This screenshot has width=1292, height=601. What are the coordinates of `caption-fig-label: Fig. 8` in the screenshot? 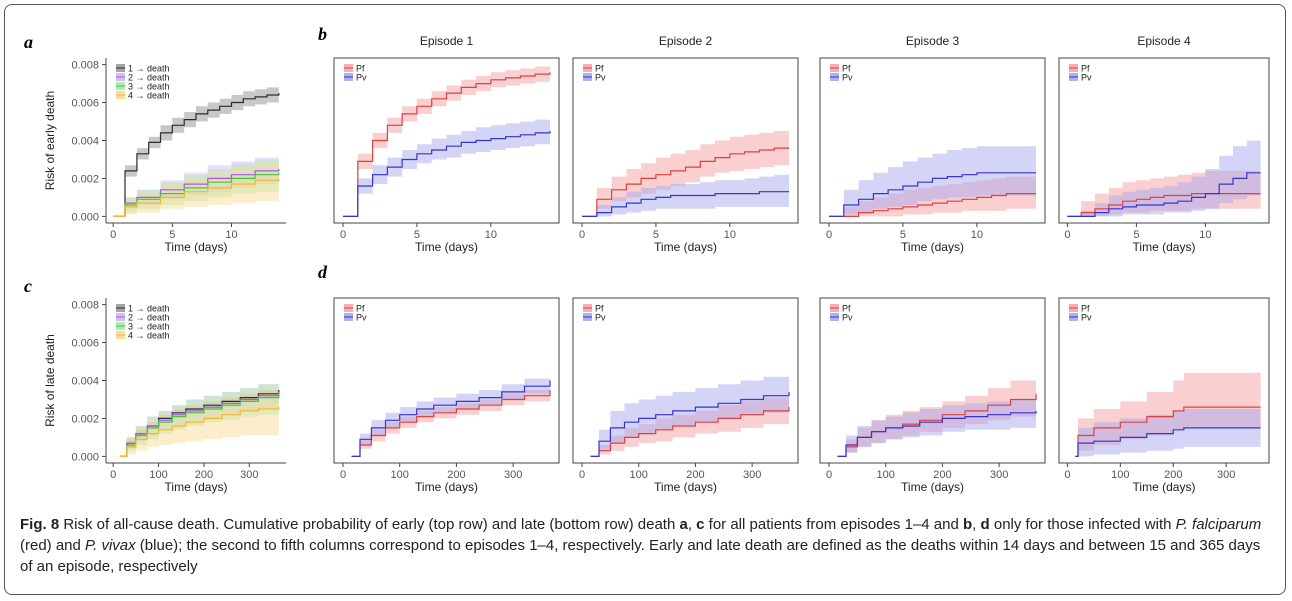 It's located at (40, 524).